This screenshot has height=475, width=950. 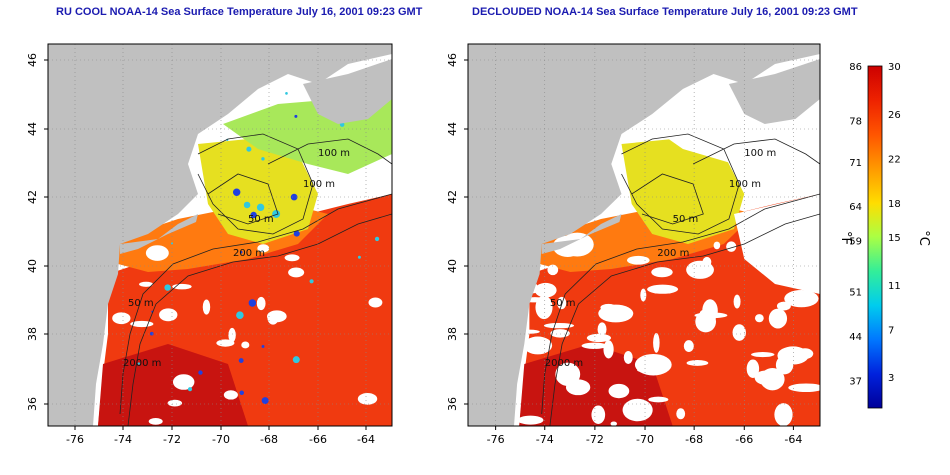 What do you see at coordinates (545, 439) in the screenshot?
I see `x-tick-label: -74` at bounding box center [545, 439].